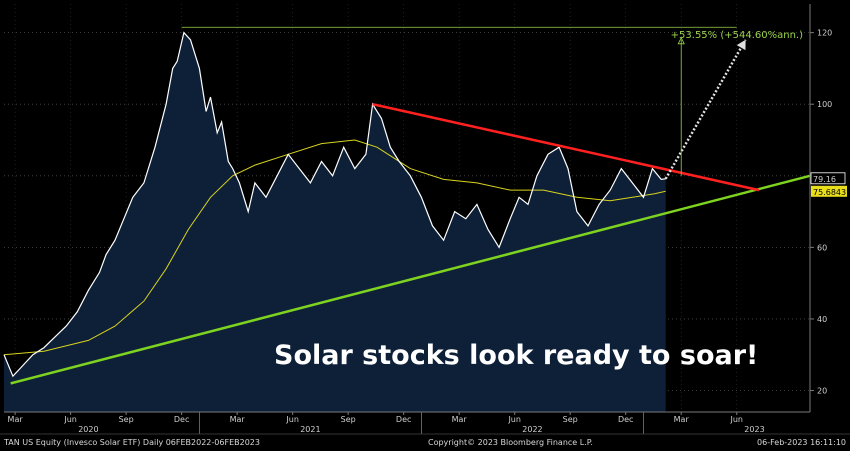 Image resolution: width=850 pixels, height=451 pixels. I want to click on gain-label: +53.55% (+544.60%ann.), so click(737, 35).